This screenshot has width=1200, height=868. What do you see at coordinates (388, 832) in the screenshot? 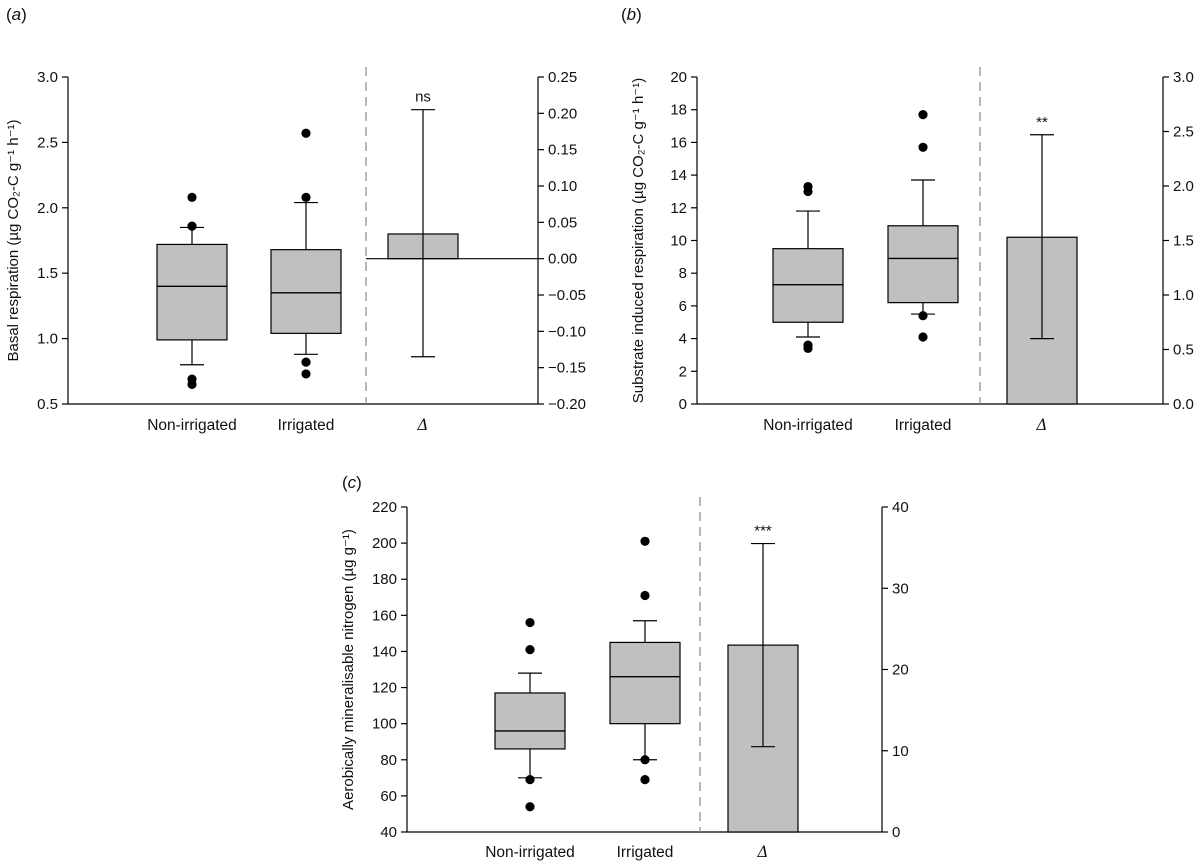
I see `y-tick-label: 40` at bounding box center [388, 832].